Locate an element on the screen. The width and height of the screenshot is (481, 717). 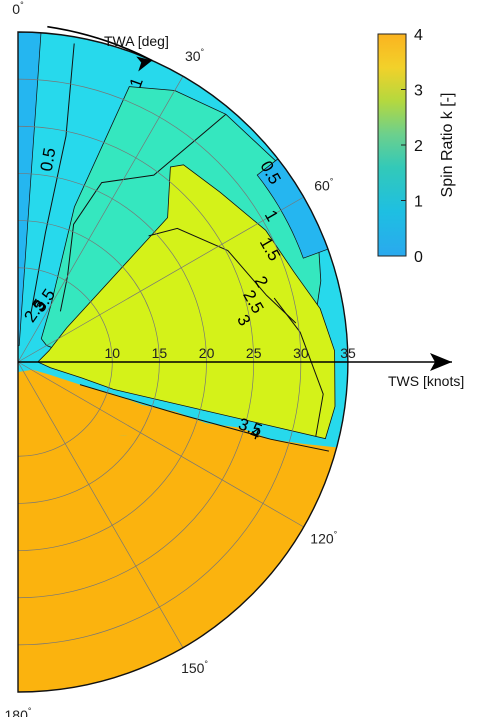
colorbar-ticks: 0 1 2 3 4 is located at coordinates (412, 146).